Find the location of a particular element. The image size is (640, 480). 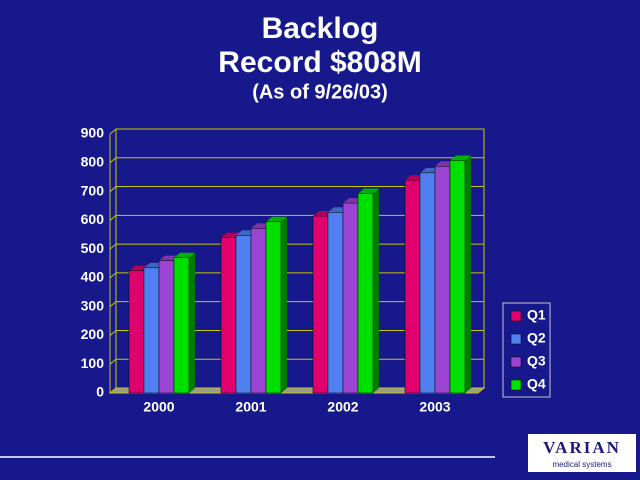

y-tick-label: 500 is located at coordinates (93, 248).